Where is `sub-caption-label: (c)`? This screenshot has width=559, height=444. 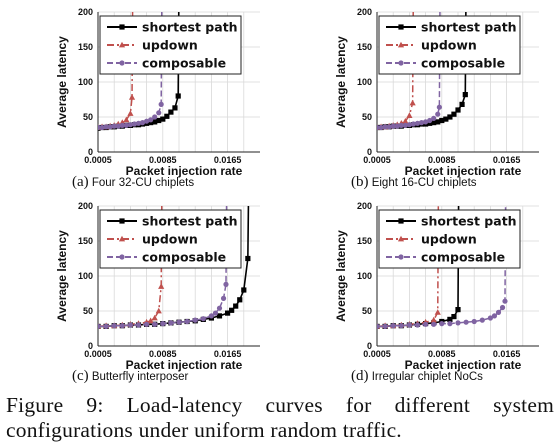
sub-caption-label: (c) is located at coordinates (80, 376).